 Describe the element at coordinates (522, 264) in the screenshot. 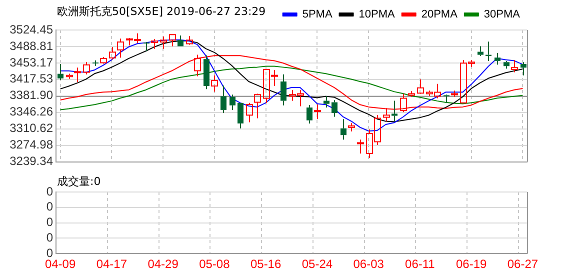

I see `category-label: 06-27` at that location.